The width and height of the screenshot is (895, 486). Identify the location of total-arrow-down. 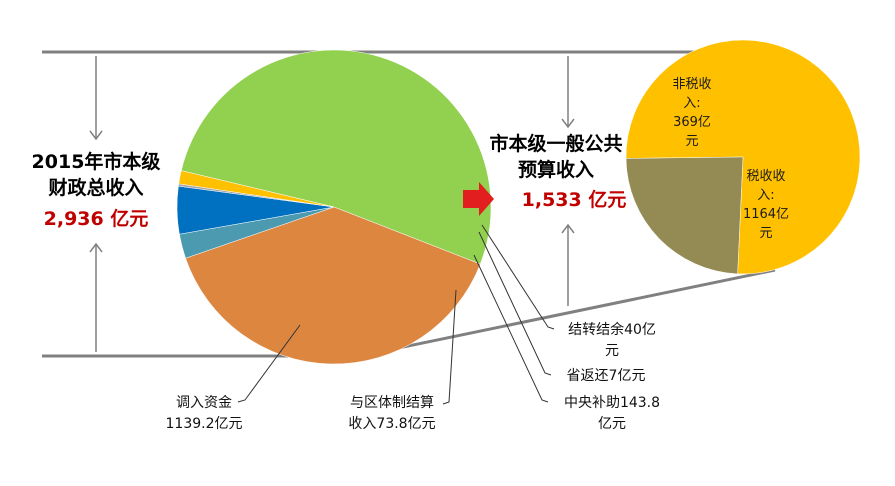
(96, 297).